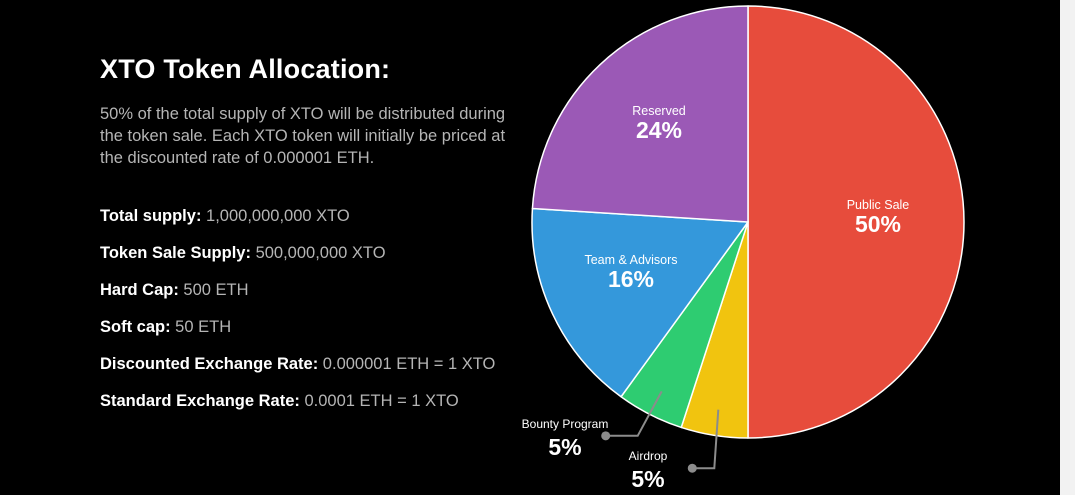  Describe the element at coordinates (659, 130) in the screenshot. I see `slice-value-reserved: 24%` at that location.